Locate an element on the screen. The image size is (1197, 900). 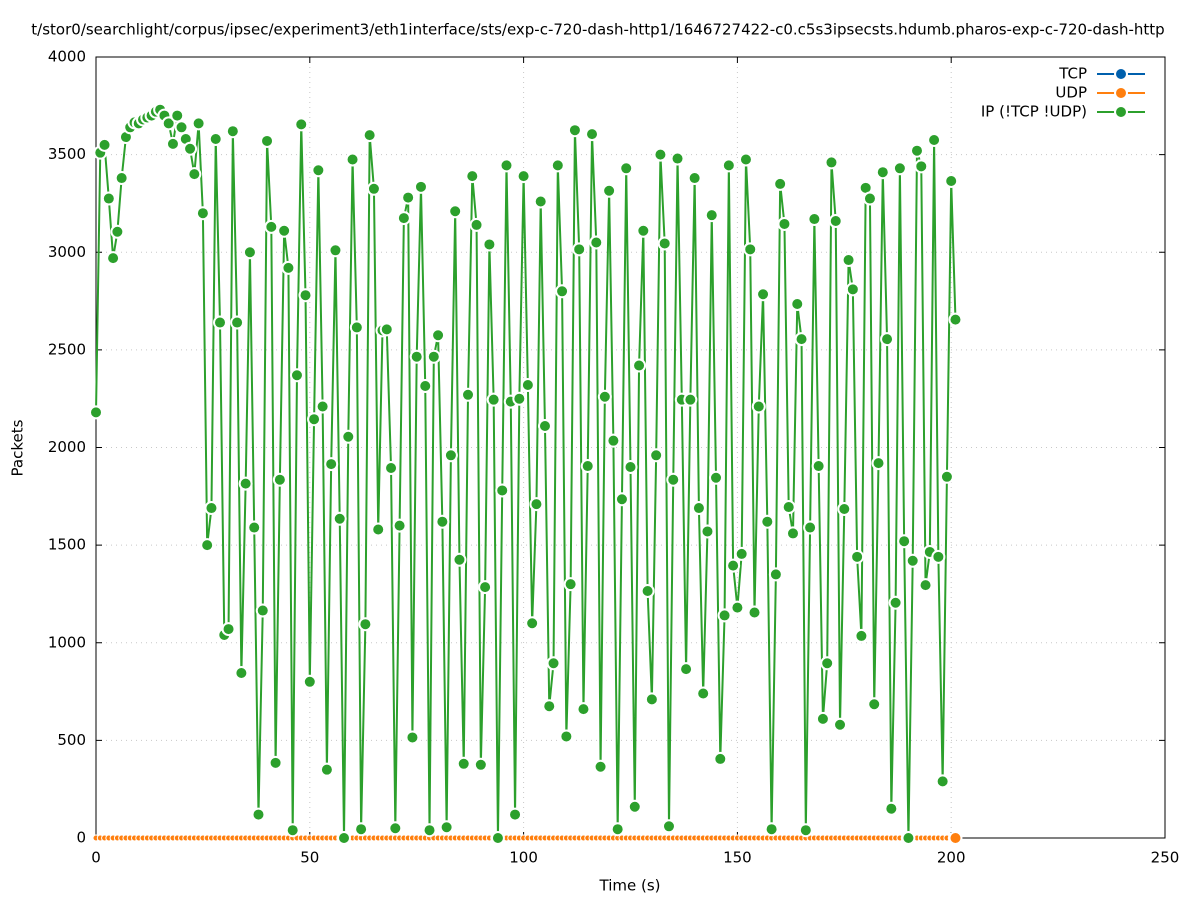
y-tick-label: 1500 is located at coordinates (67, 545).